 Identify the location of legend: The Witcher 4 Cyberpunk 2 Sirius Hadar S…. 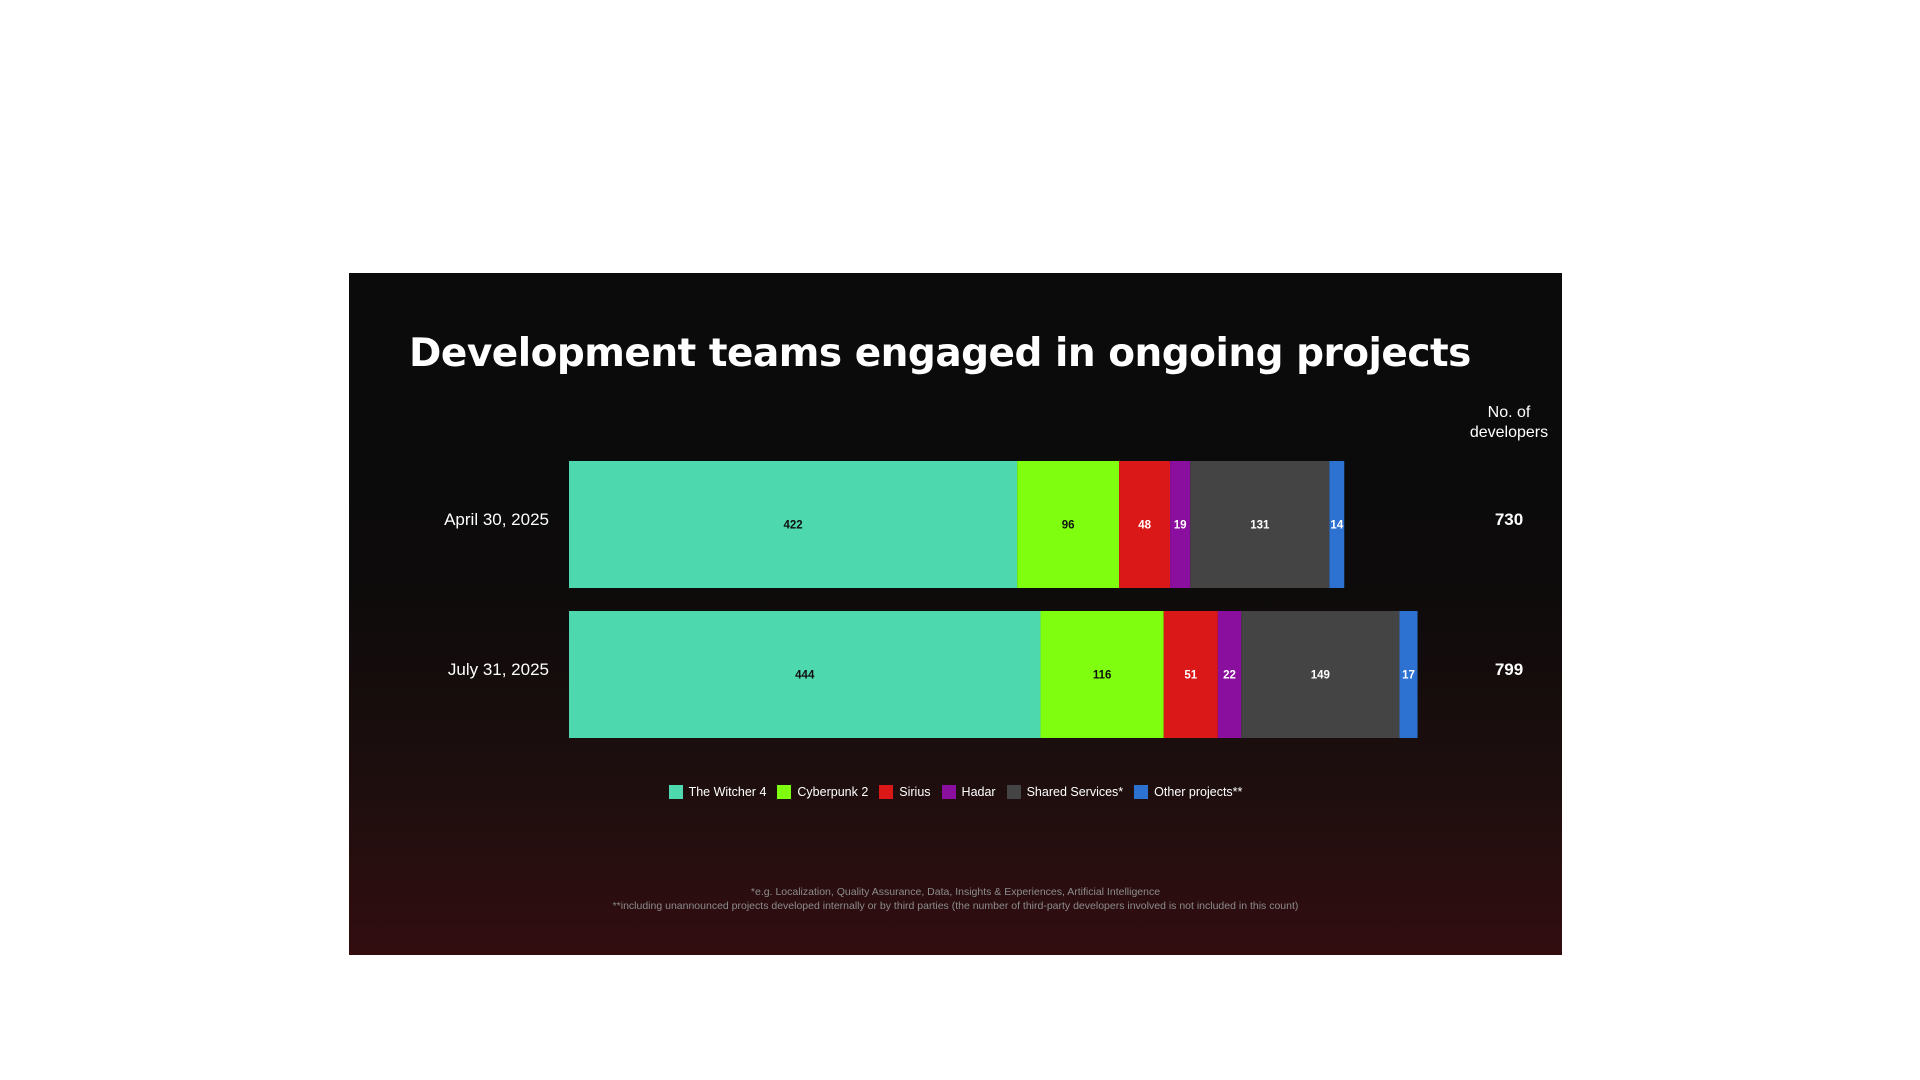
(955, 792).